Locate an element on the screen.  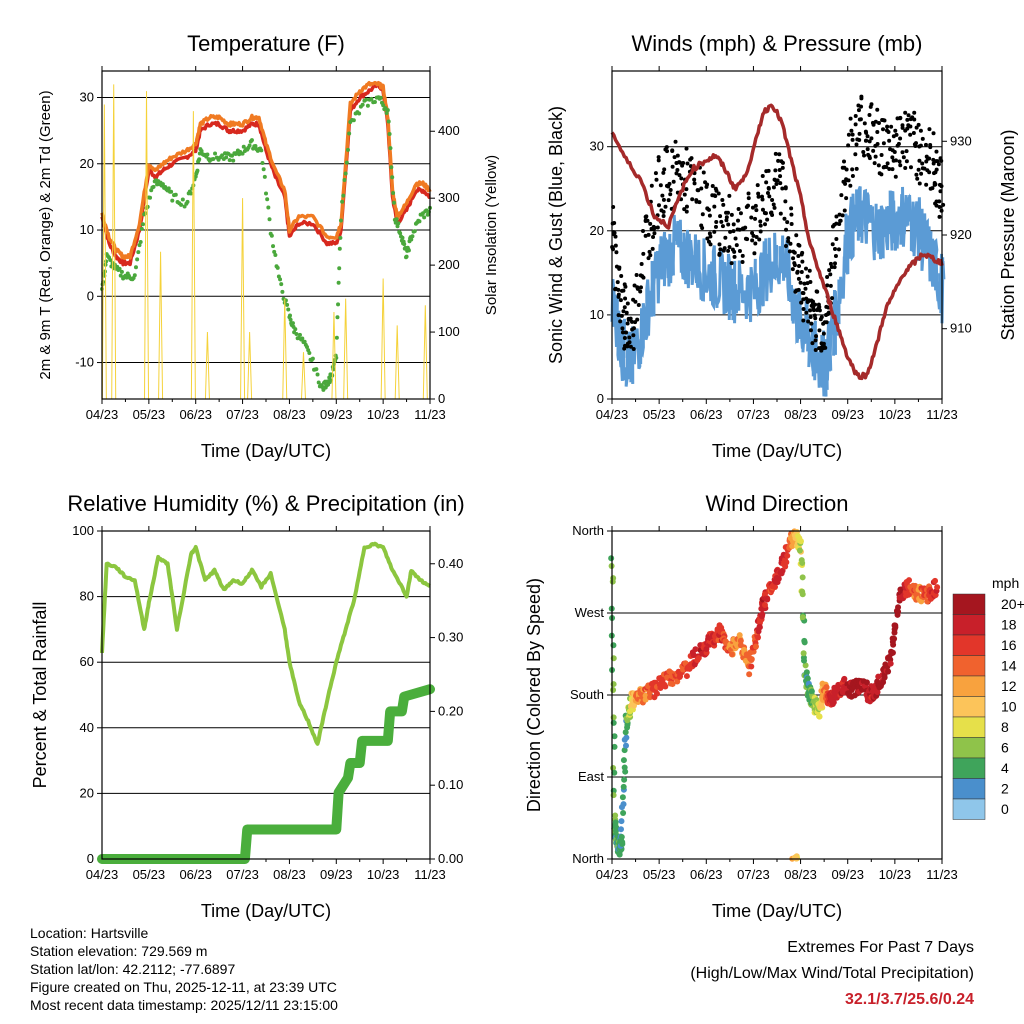
y-axis-label: Percent & Total Rainfall is located at coordinates (40, 695).